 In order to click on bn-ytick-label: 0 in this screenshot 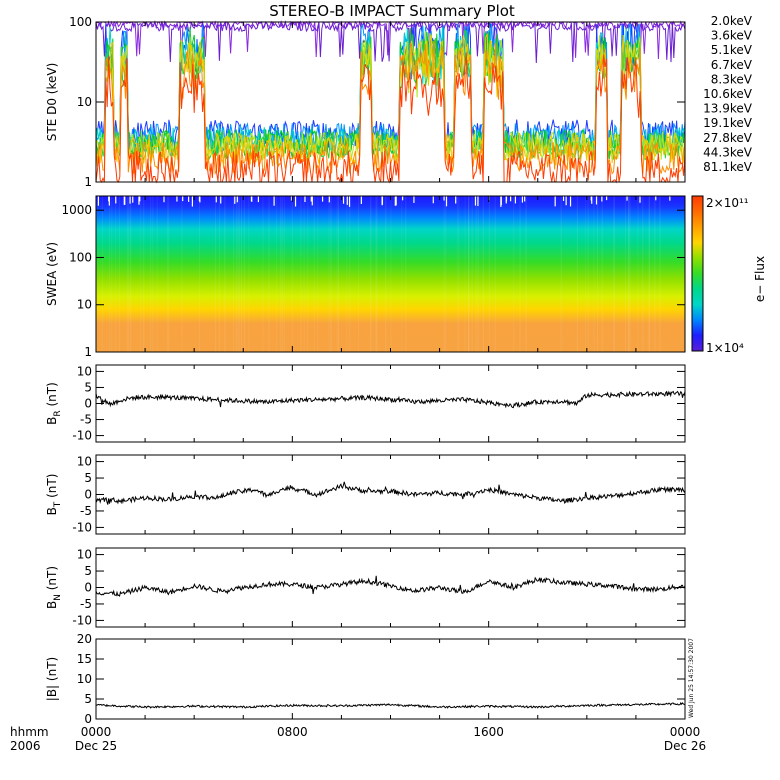, I will do `click(88, 588)`.